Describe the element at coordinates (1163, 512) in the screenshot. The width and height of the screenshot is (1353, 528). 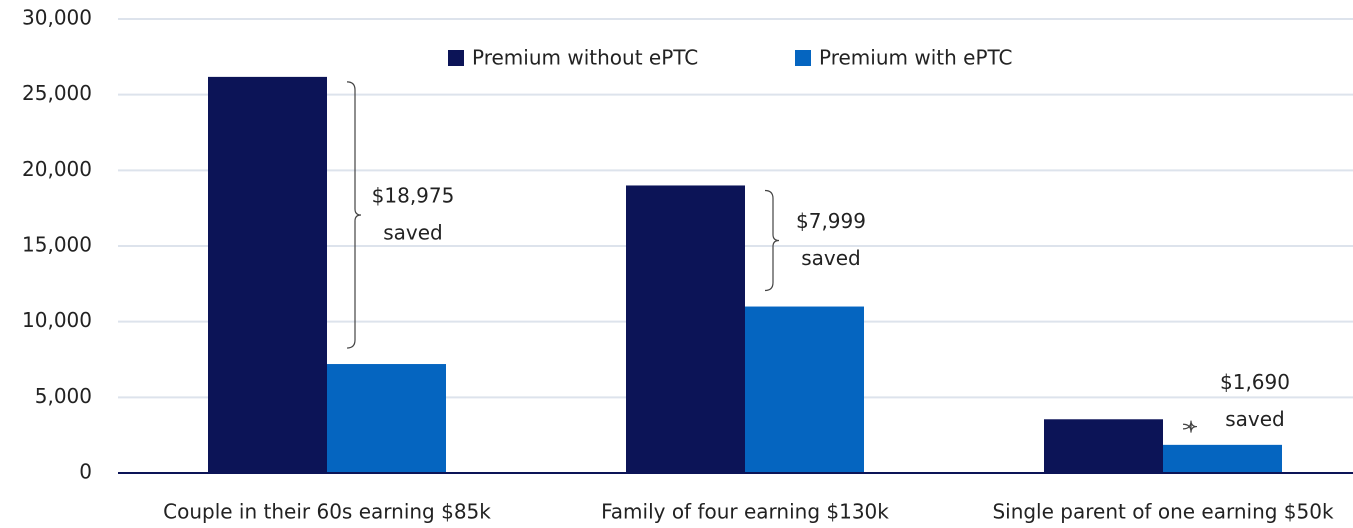
I see `x-tick-label: Single parent of one earning $50k` at that location.